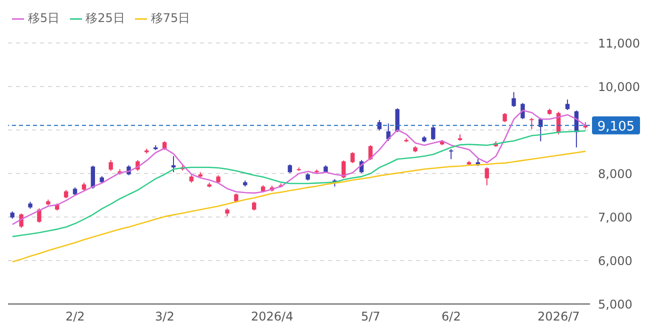 Image resolution: width=646 pixels, height=332 pixels. Describe the element at coordinates (615, 217) in the screenshot. I see `y-tick-label: 7,000` at that location.